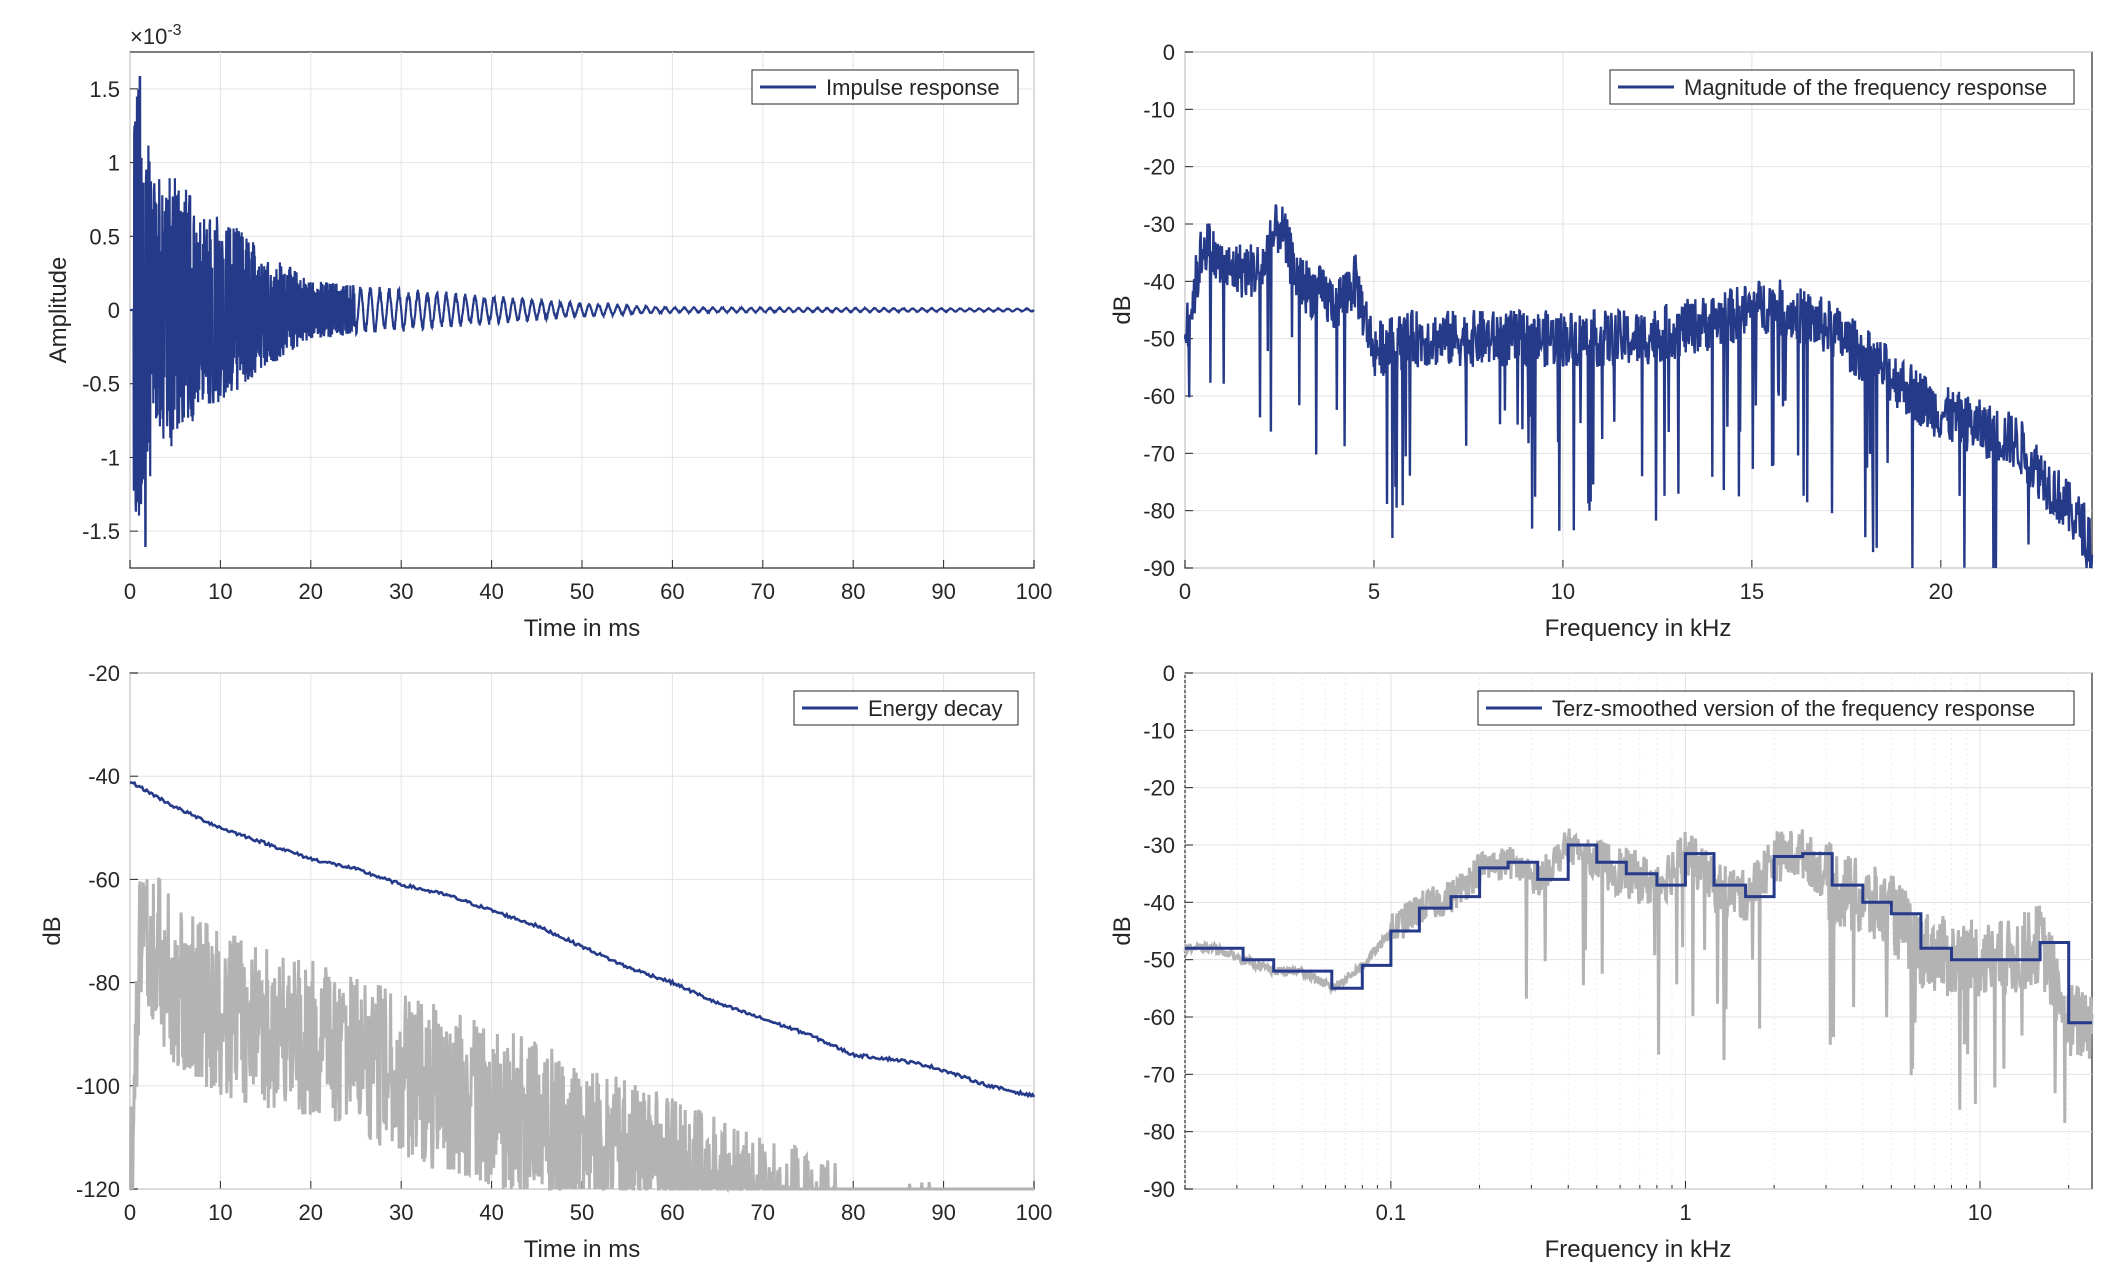  I want to click on y-tick-label: -100, so click(98, 1086).